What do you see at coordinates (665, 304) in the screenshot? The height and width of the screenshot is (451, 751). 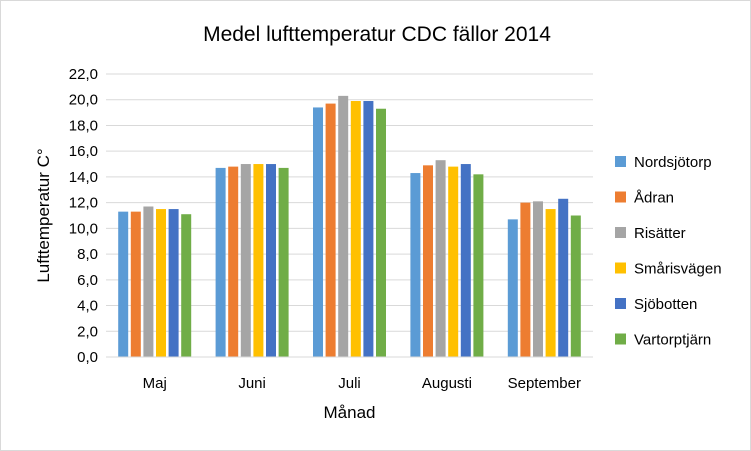 I see `legend-label: Sjöbotten` at bounding box center [665, 304].